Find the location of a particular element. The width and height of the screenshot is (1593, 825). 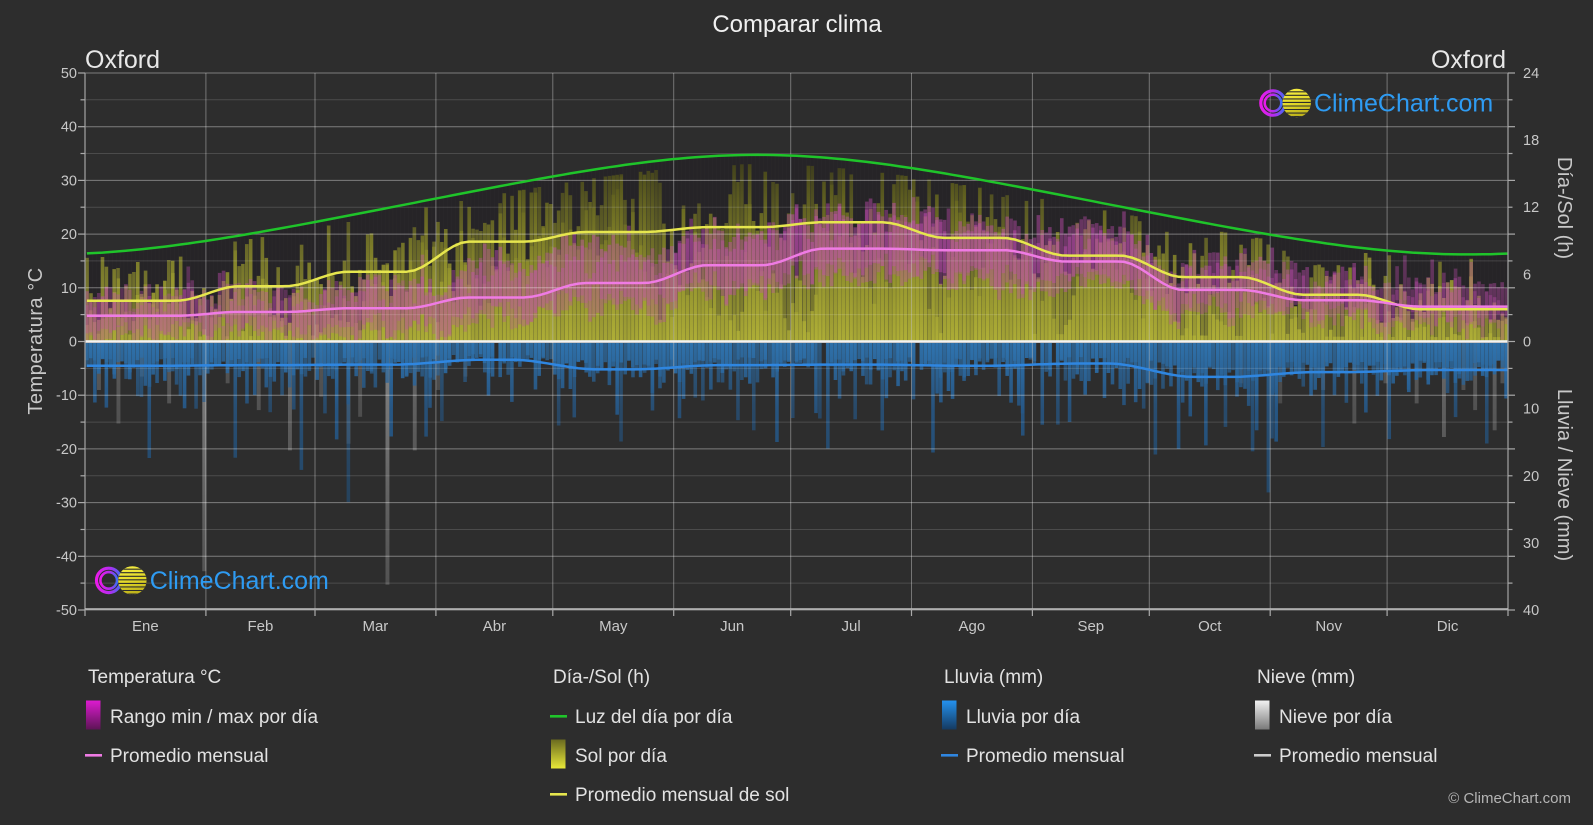

svg-text: © ClimeChart.com is located at coordinates (1509, 798).